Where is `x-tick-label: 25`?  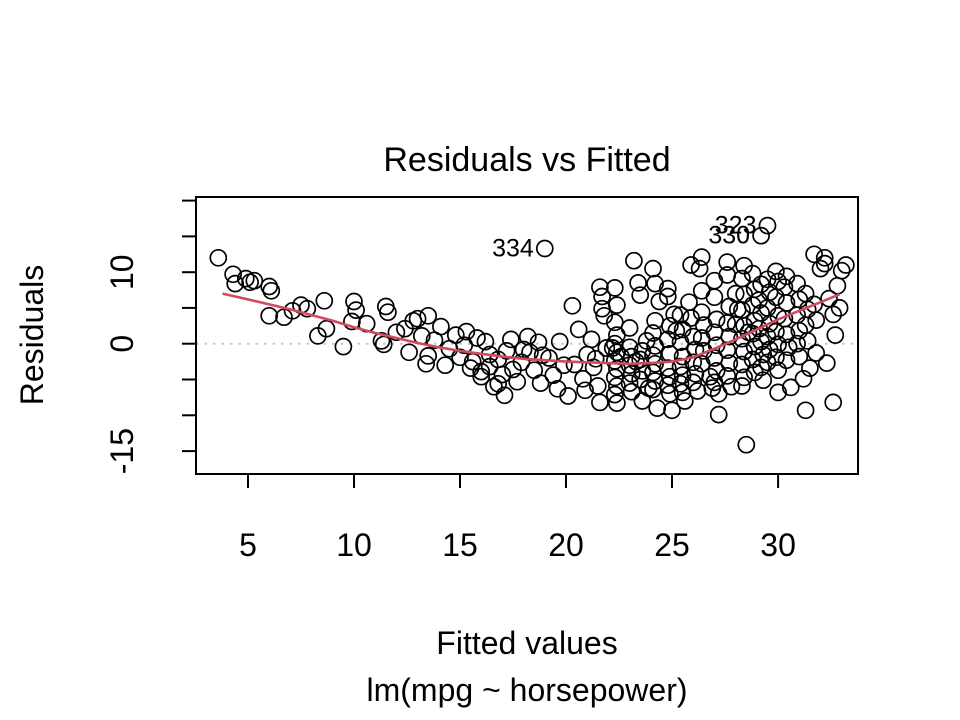 x-tick-label: 25 is located at coordinates (672, 545).